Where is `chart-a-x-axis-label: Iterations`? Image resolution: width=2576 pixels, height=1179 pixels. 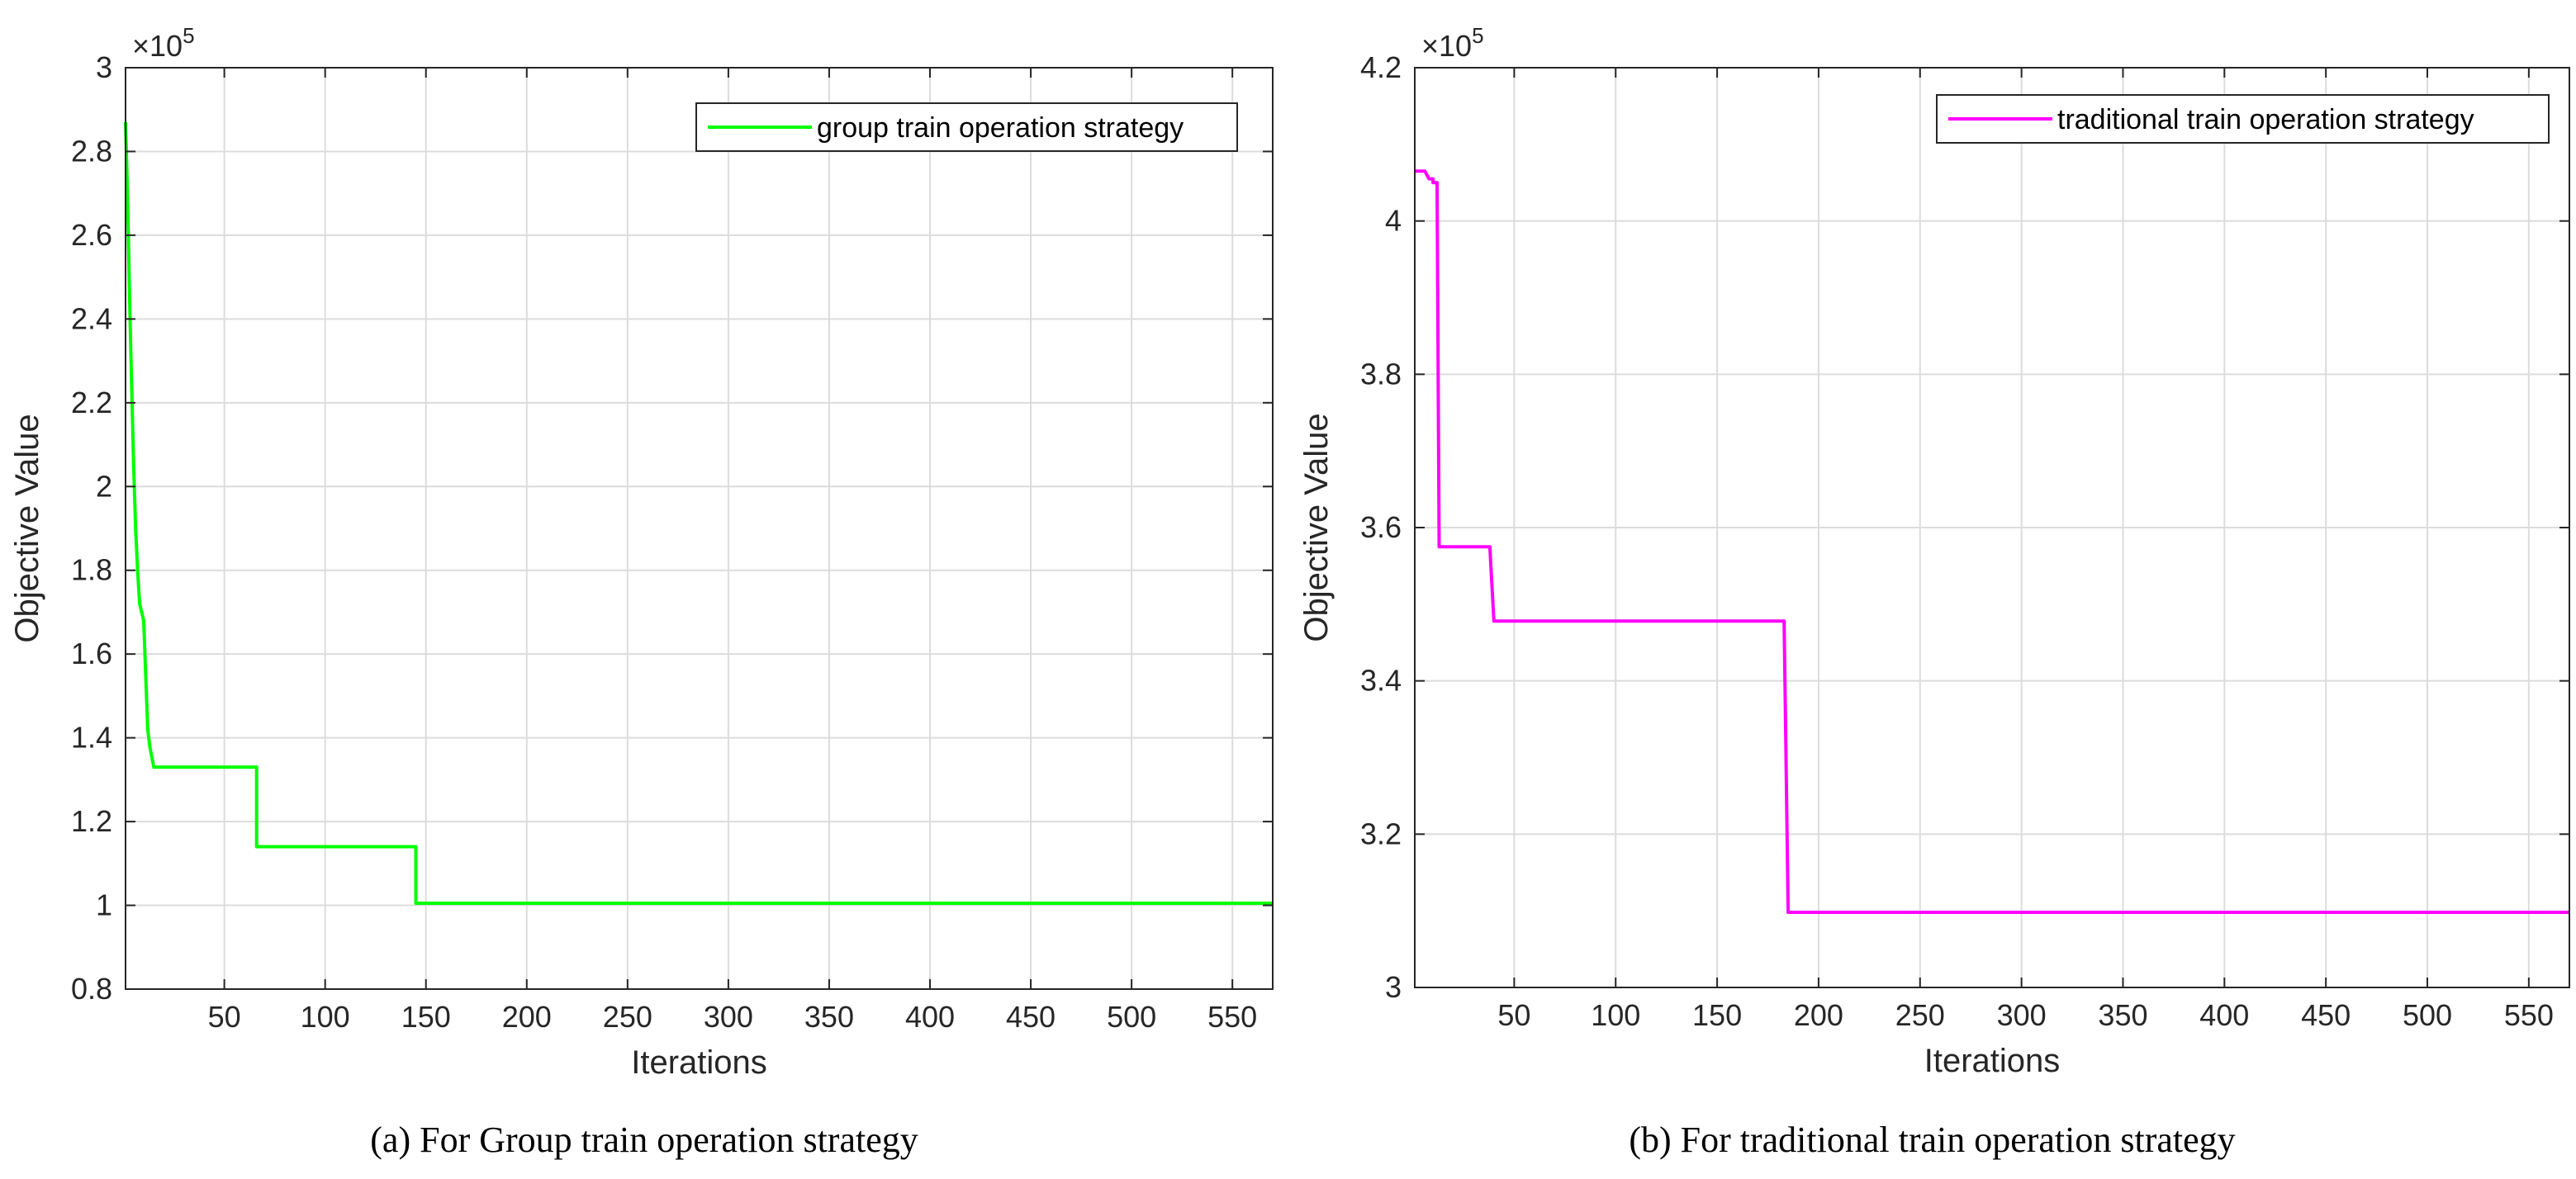
chart-a-x-axis-label: Iterations is located at coordinates (699, 1062).